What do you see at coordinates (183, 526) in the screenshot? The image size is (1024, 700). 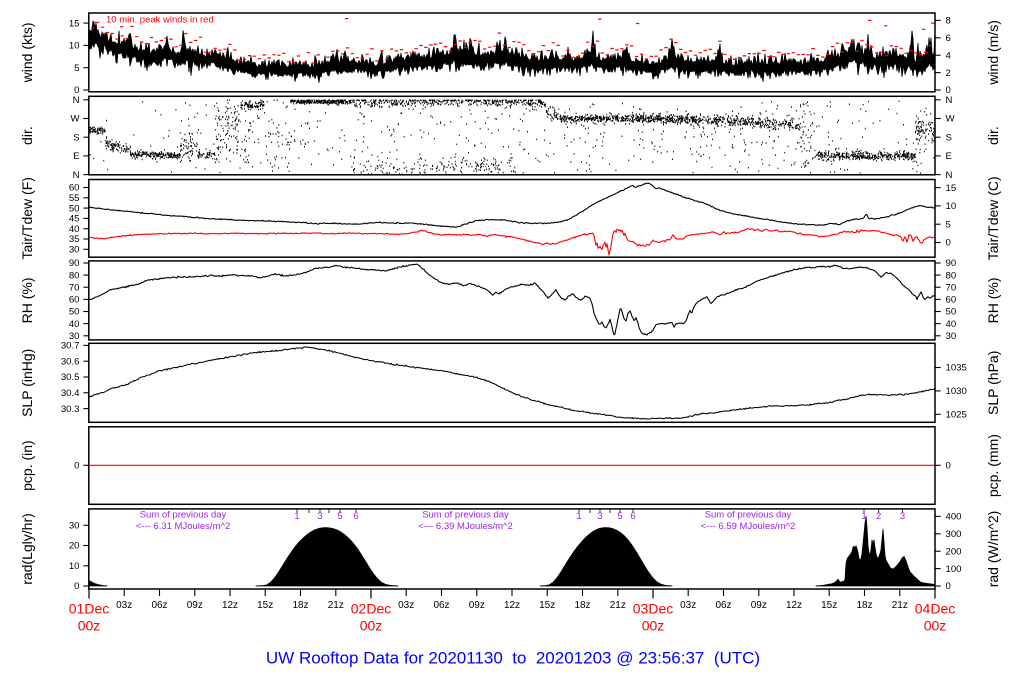 I see `svg-text: <--- 6.31 MJoules/m^2` at bounding box center [183, 526].